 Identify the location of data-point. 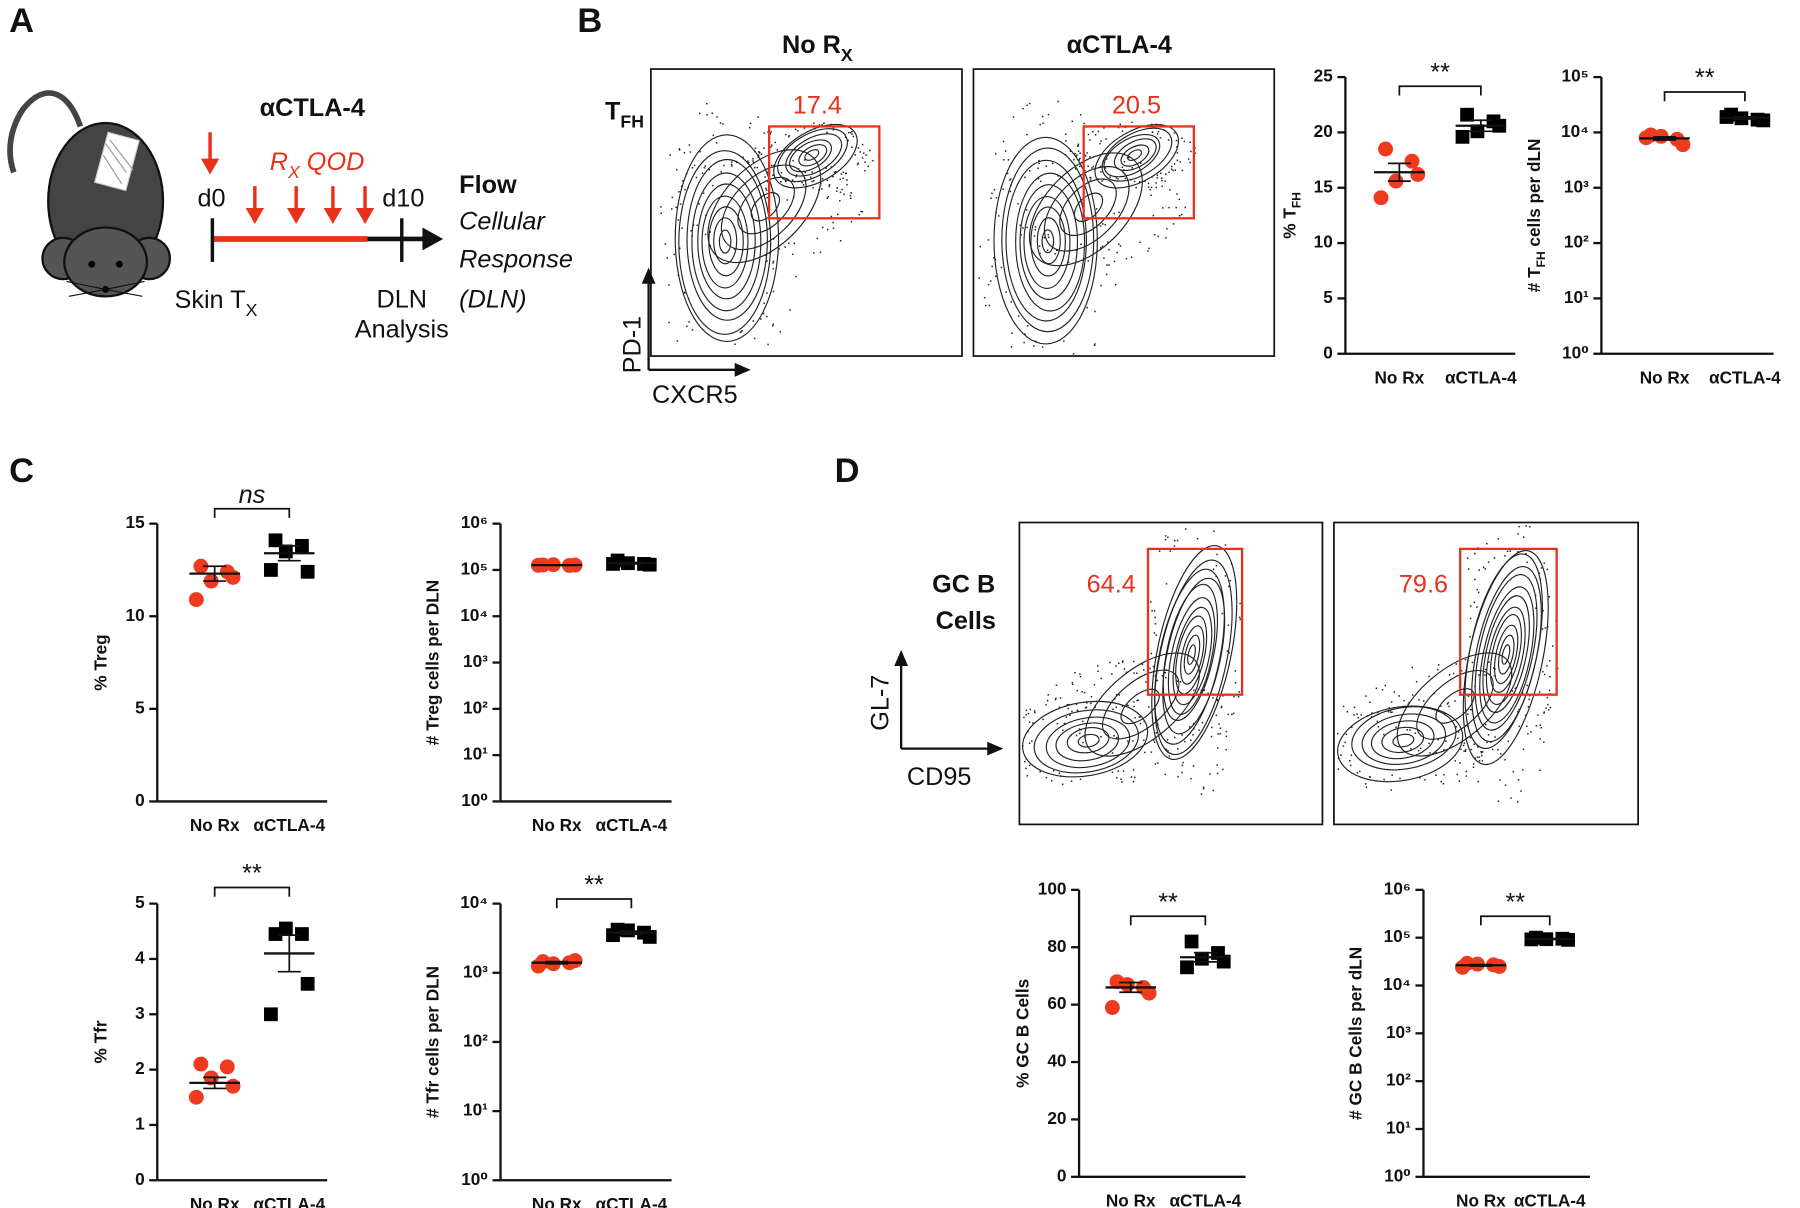
(307, 571).